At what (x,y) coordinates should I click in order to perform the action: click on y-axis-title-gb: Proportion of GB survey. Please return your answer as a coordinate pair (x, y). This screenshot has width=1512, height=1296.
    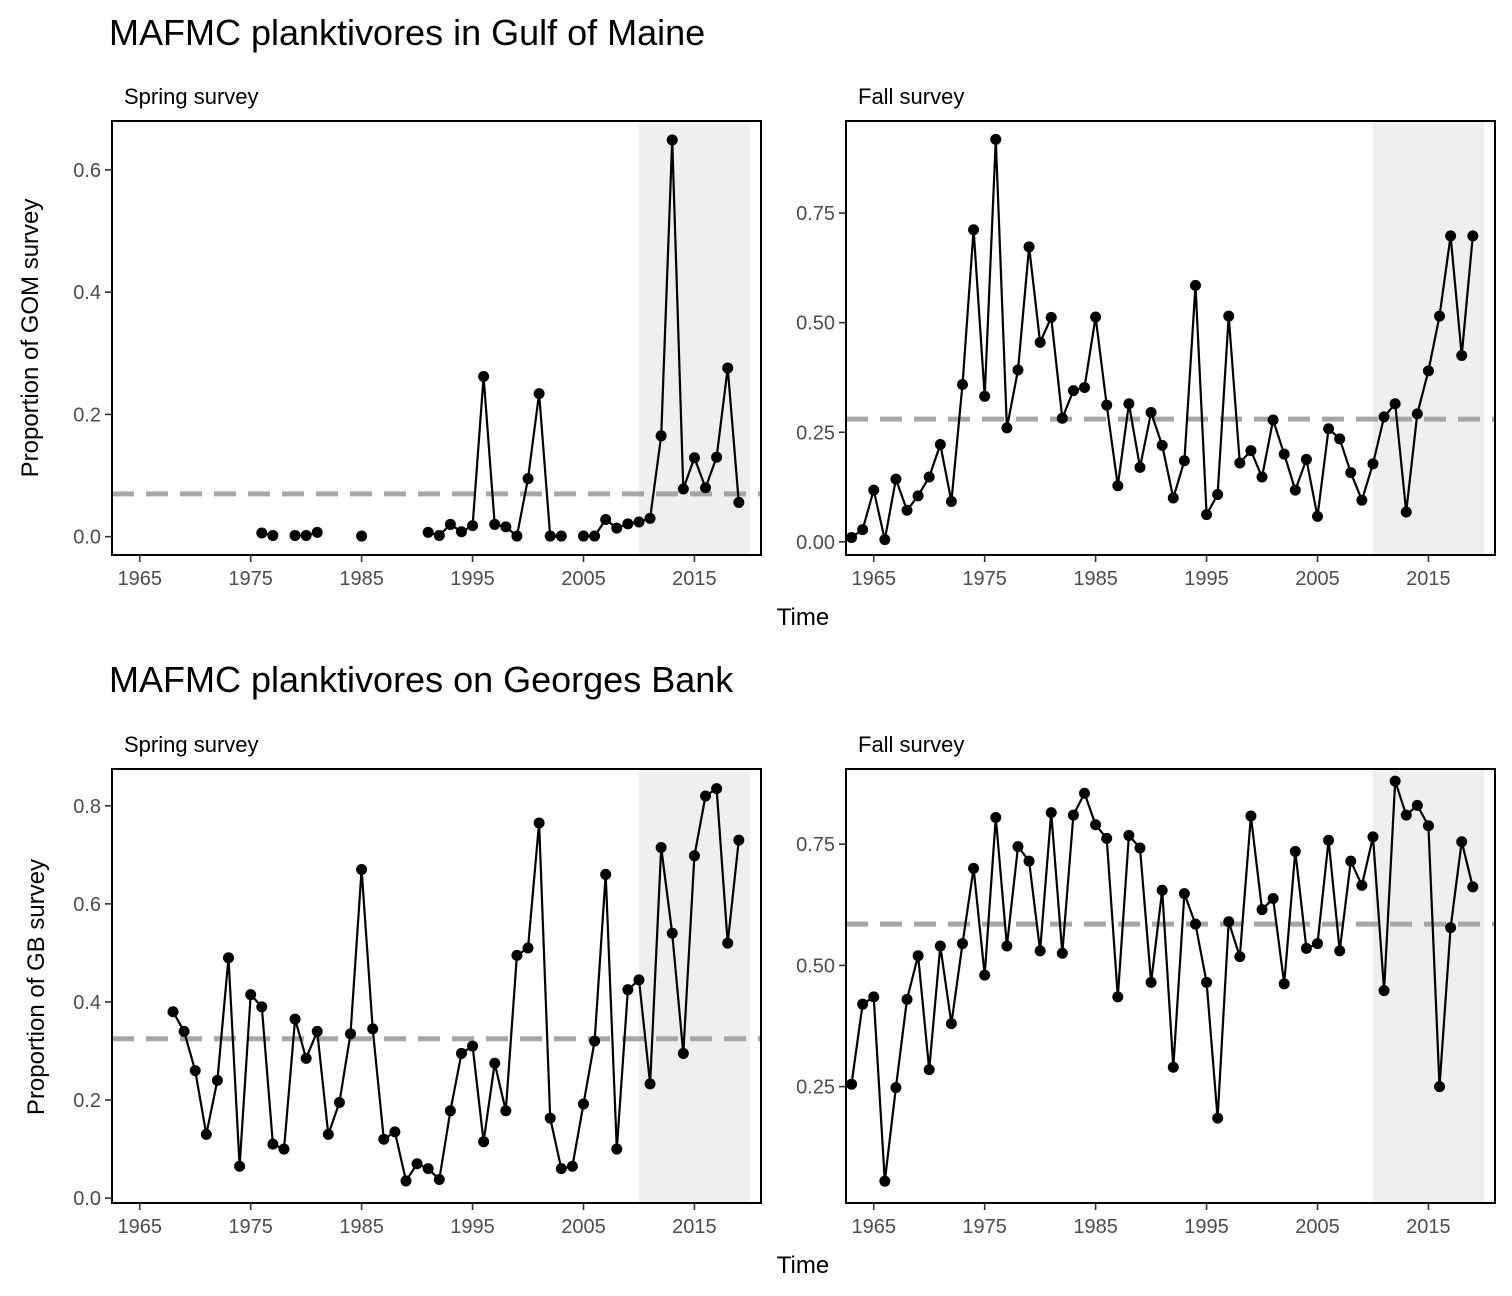
    Looking at the image, I should click on (36, 987).